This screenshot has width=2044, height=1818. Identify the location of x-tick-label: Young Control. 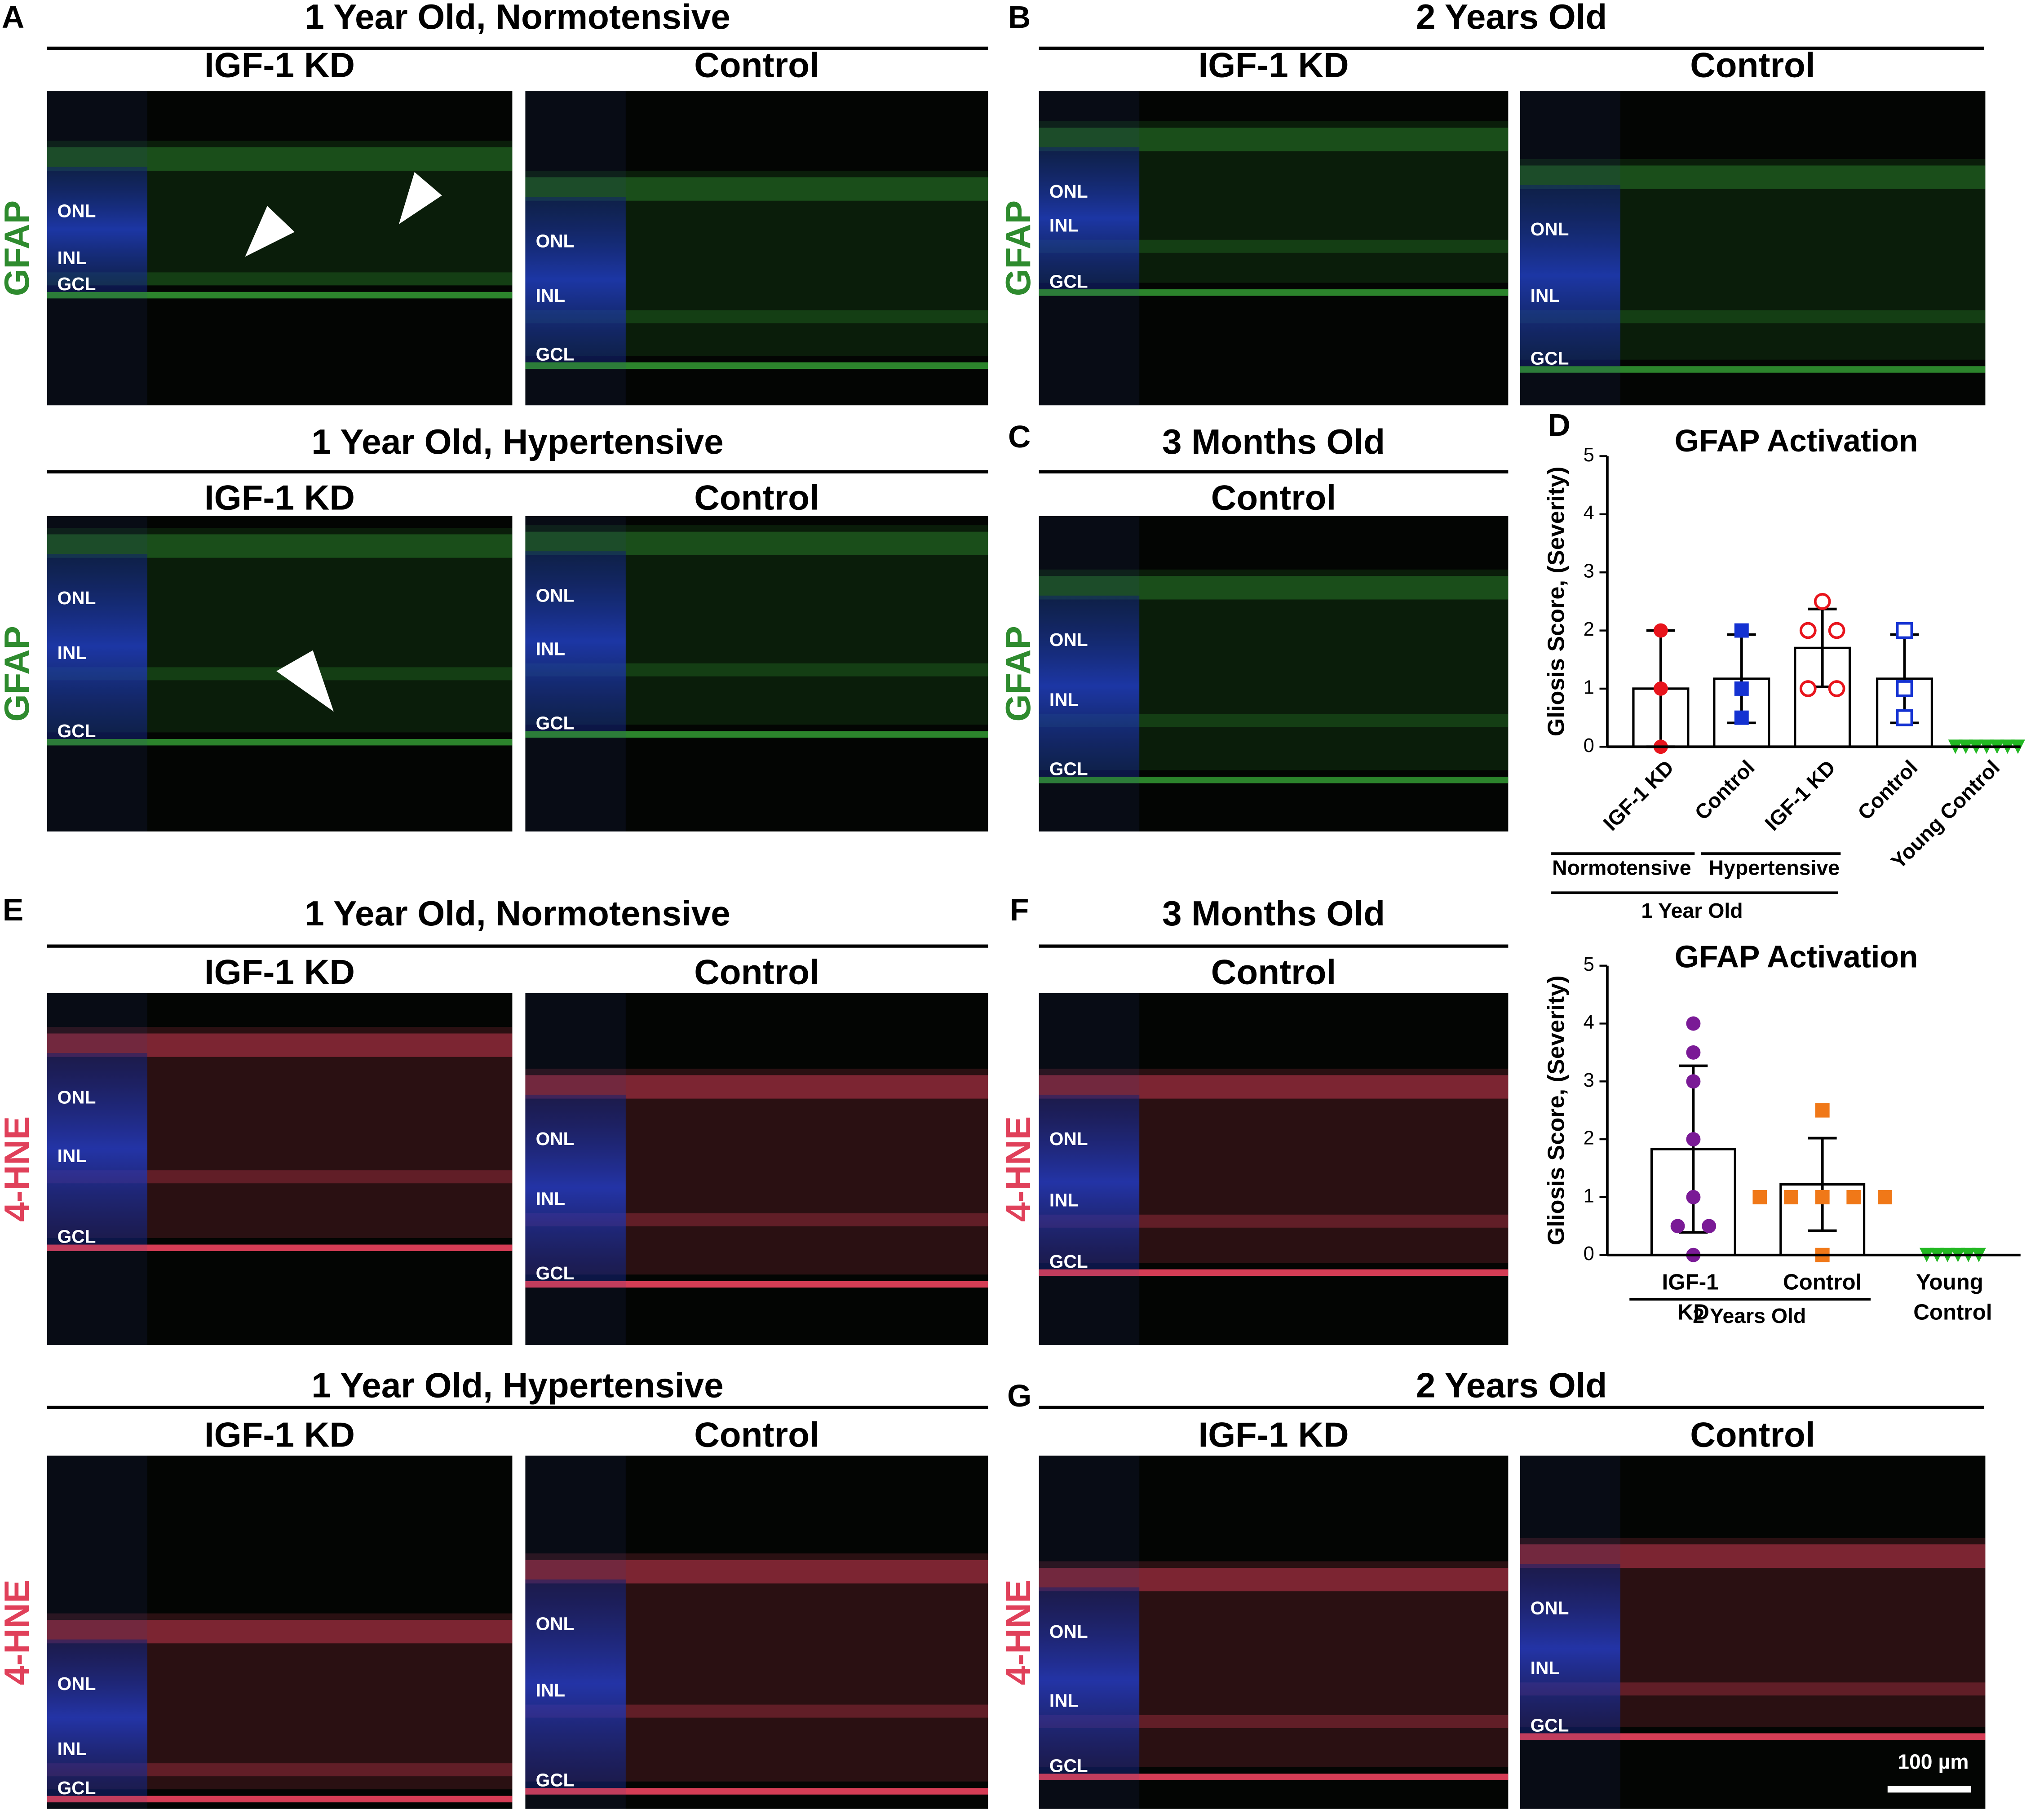
(1952, 1297).